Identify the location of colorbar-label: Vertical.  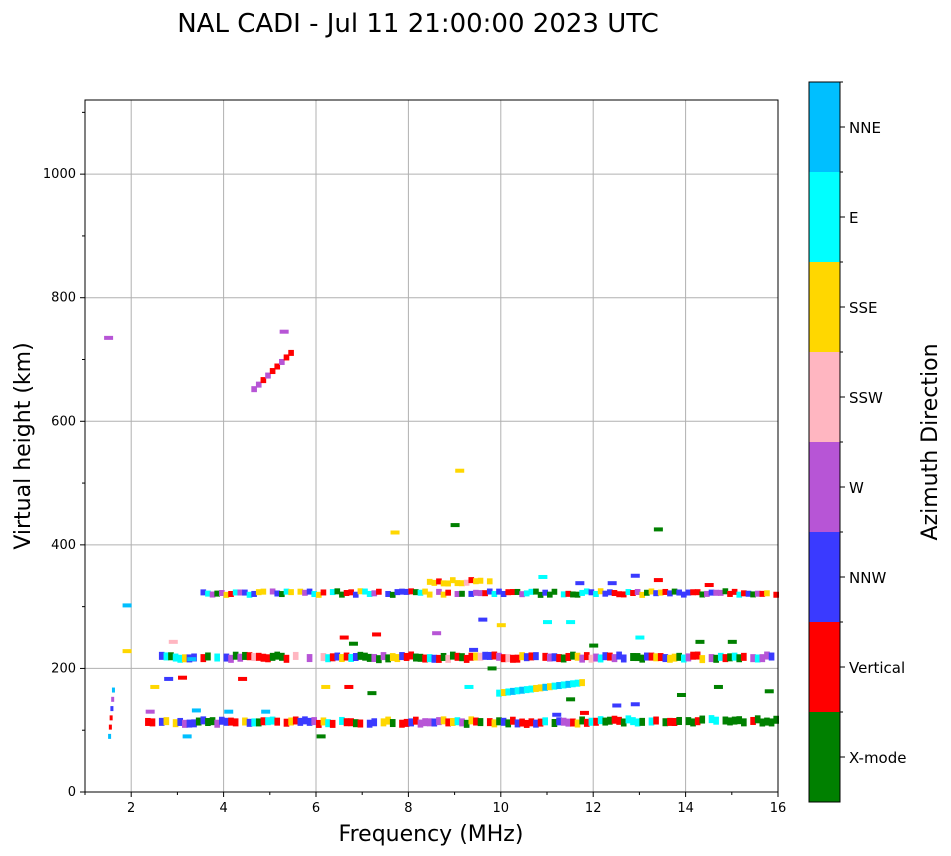
(877, 668).